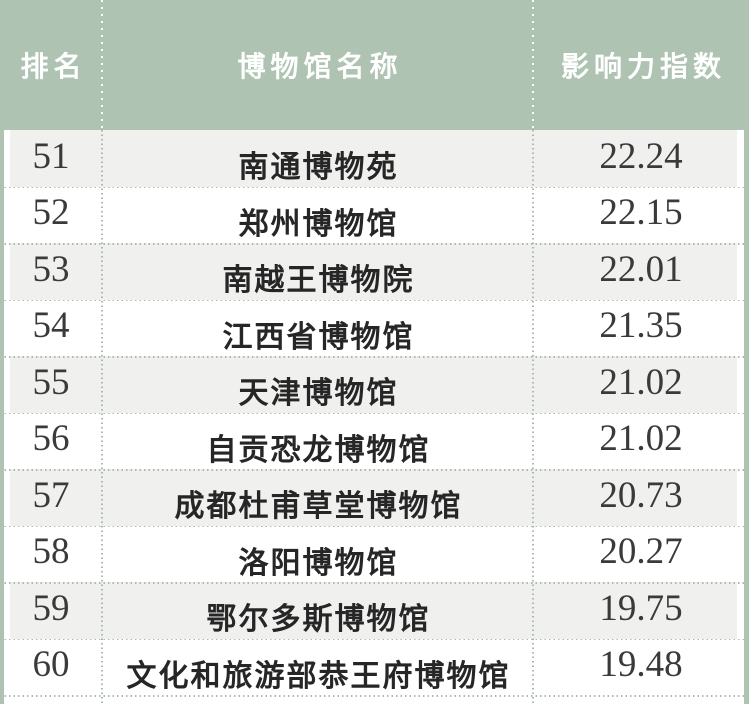  Describe the element at coordinates (318, 394) in the screenshot. I see `cell-name: 天津博物馆` at that location.